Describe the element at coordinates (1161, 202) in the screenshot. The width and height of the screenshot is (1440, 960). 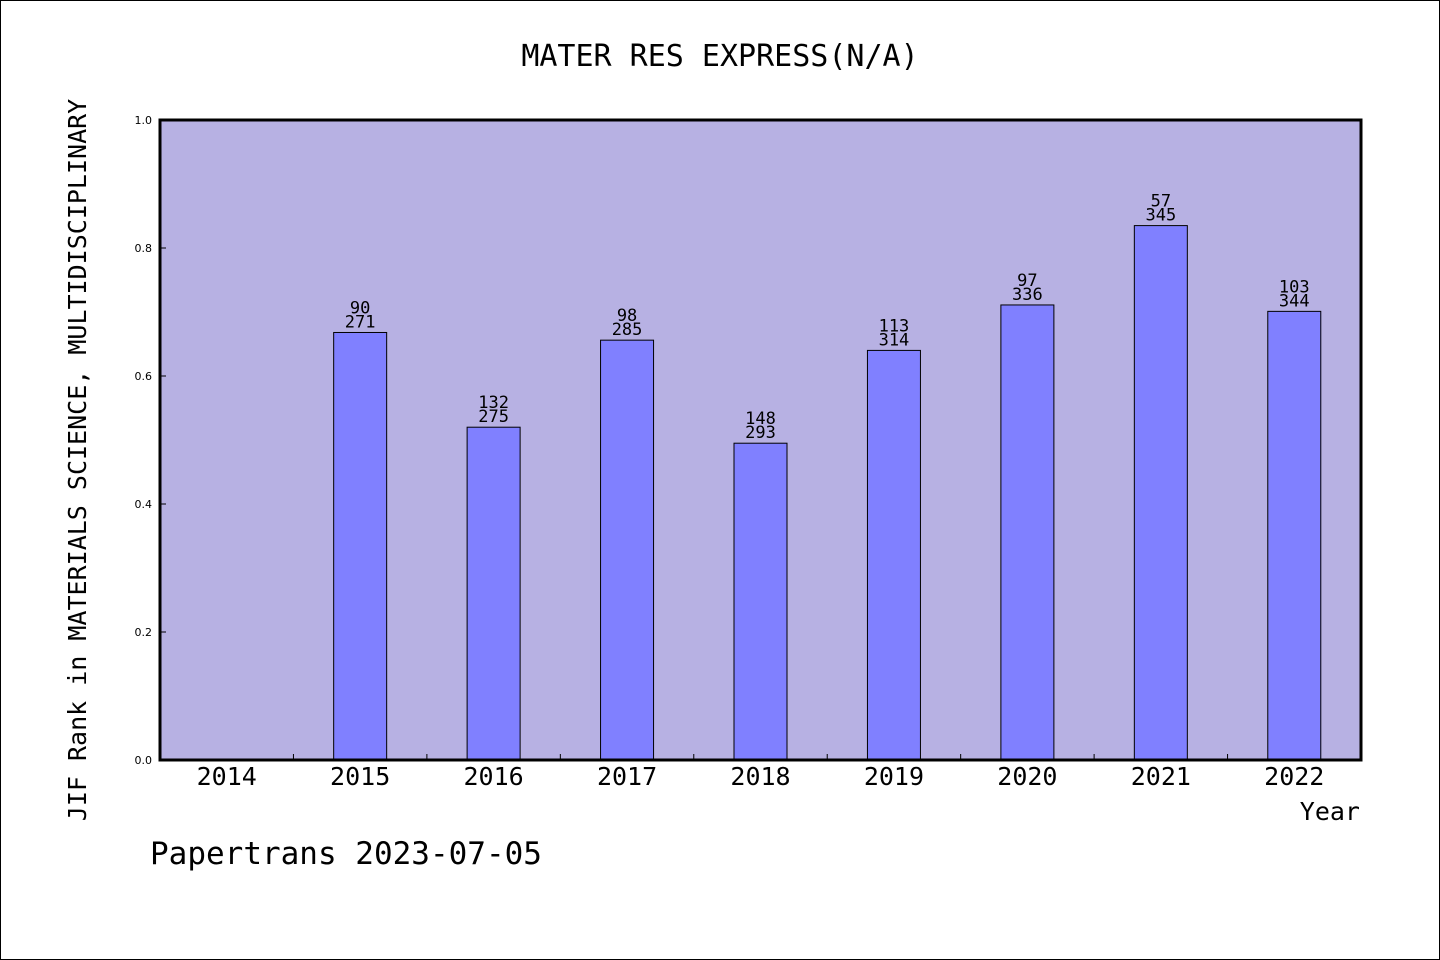
I see `bar-rank-label: 57` at that location.